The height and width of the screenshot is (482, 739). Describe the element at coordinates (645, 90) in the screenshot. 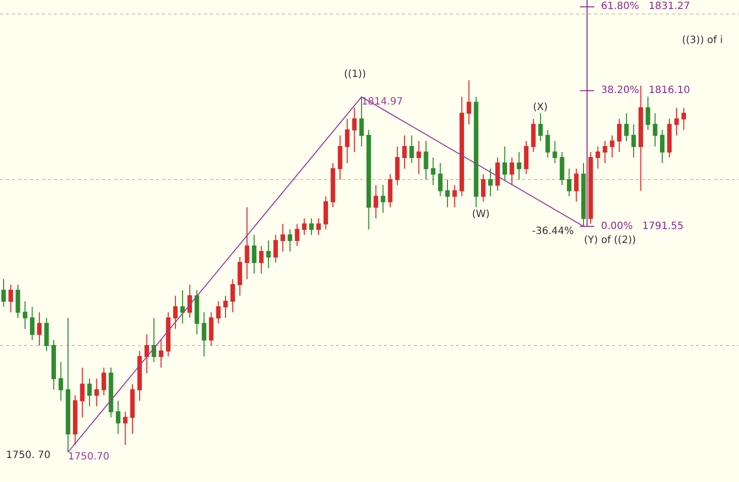

I see `ref-line-label: 38.20% 1816.10` at that location.